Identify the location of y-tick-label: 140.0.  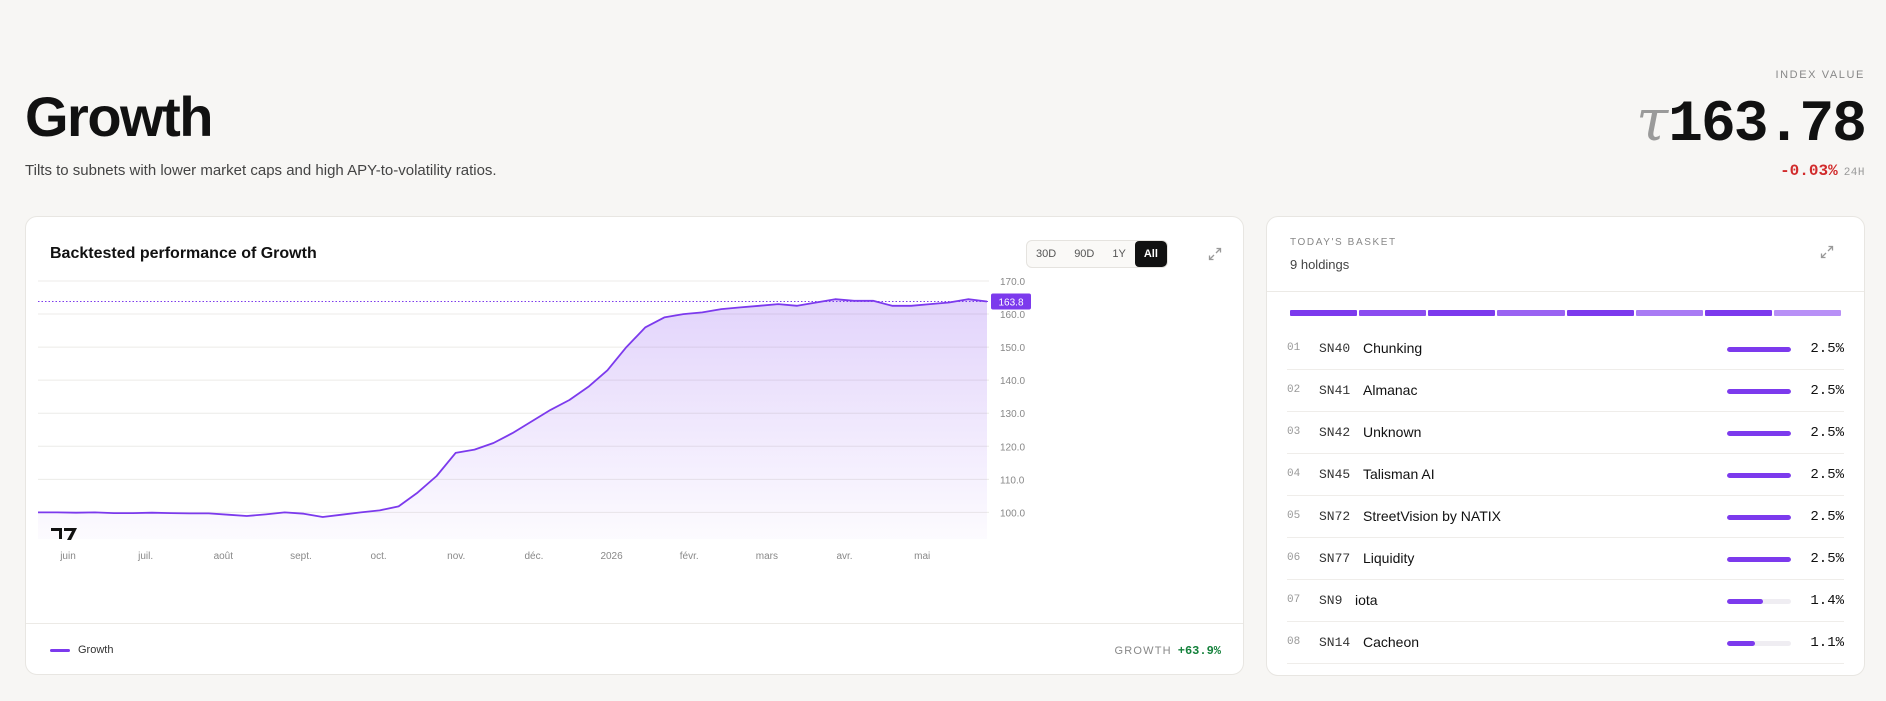
(1012, 381).